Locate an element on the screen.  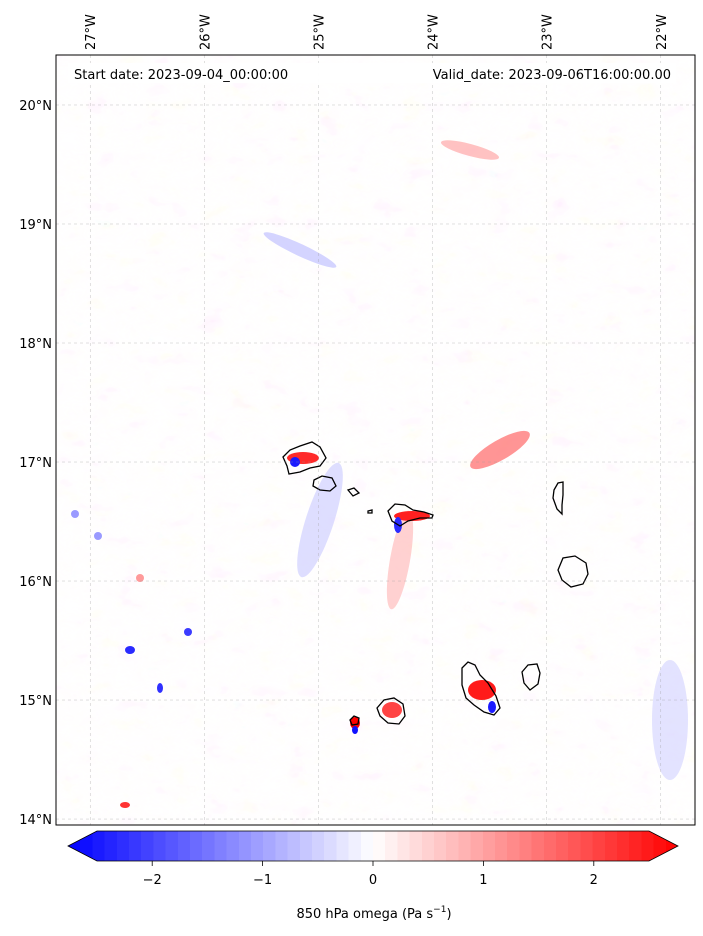
island-brava is located at coordinates (354, 720).